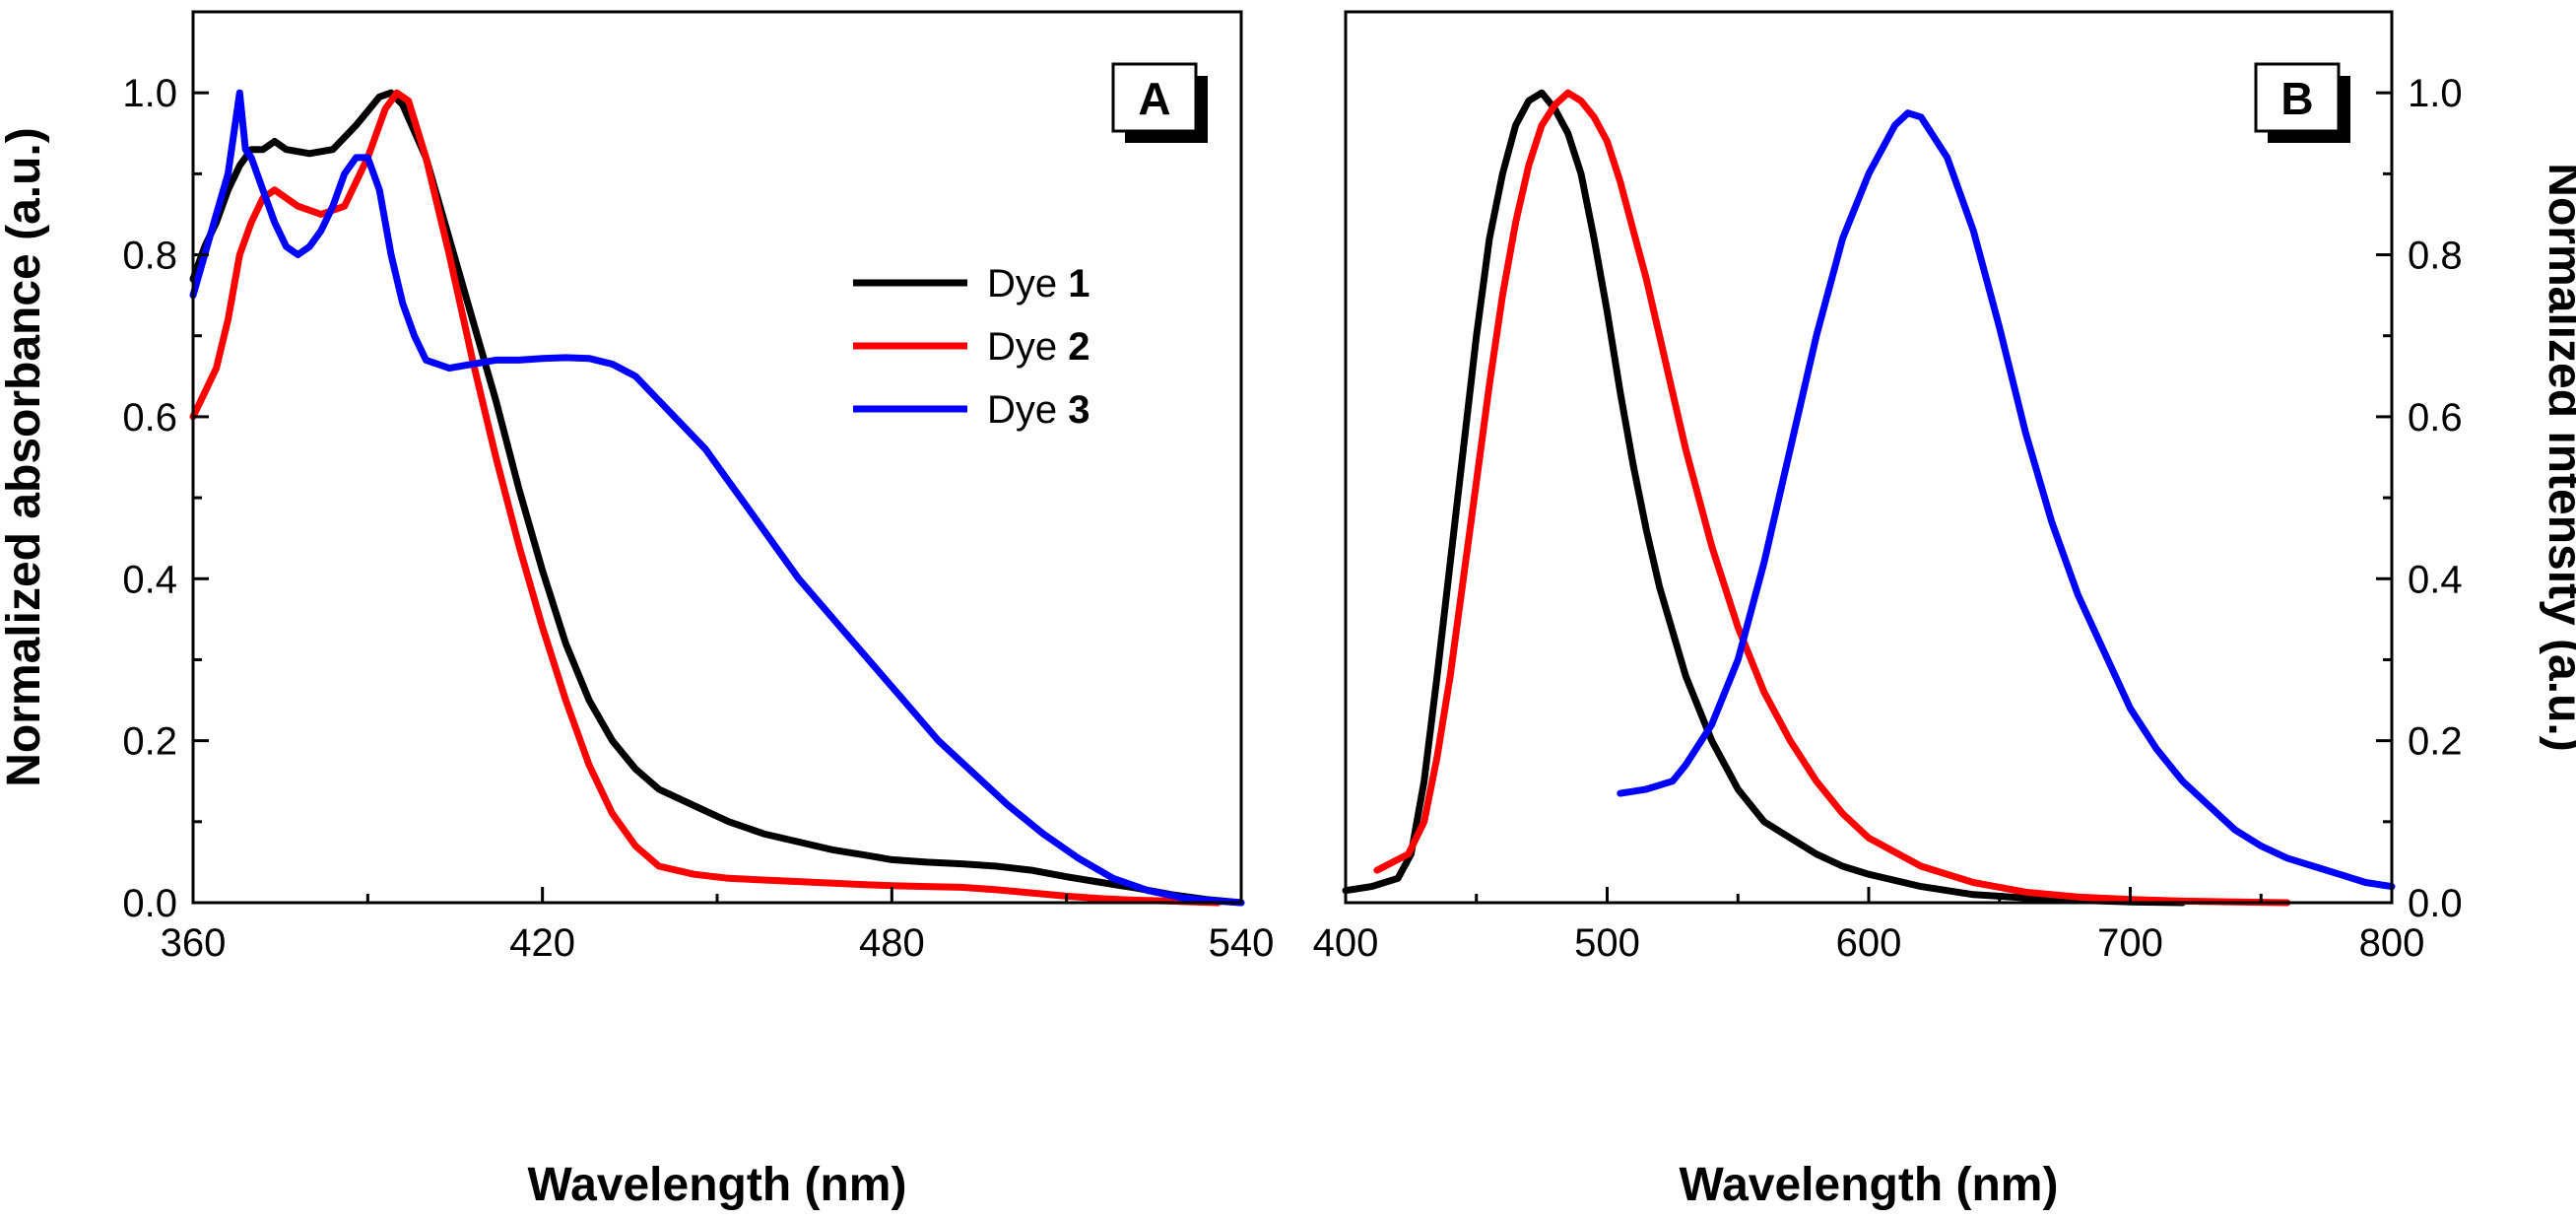 The image size is (2576, 1219). Describe the element at coordinates (149, 418) in the screenshot. I see `panel-a-y-tick-label: 0.6` at that location.